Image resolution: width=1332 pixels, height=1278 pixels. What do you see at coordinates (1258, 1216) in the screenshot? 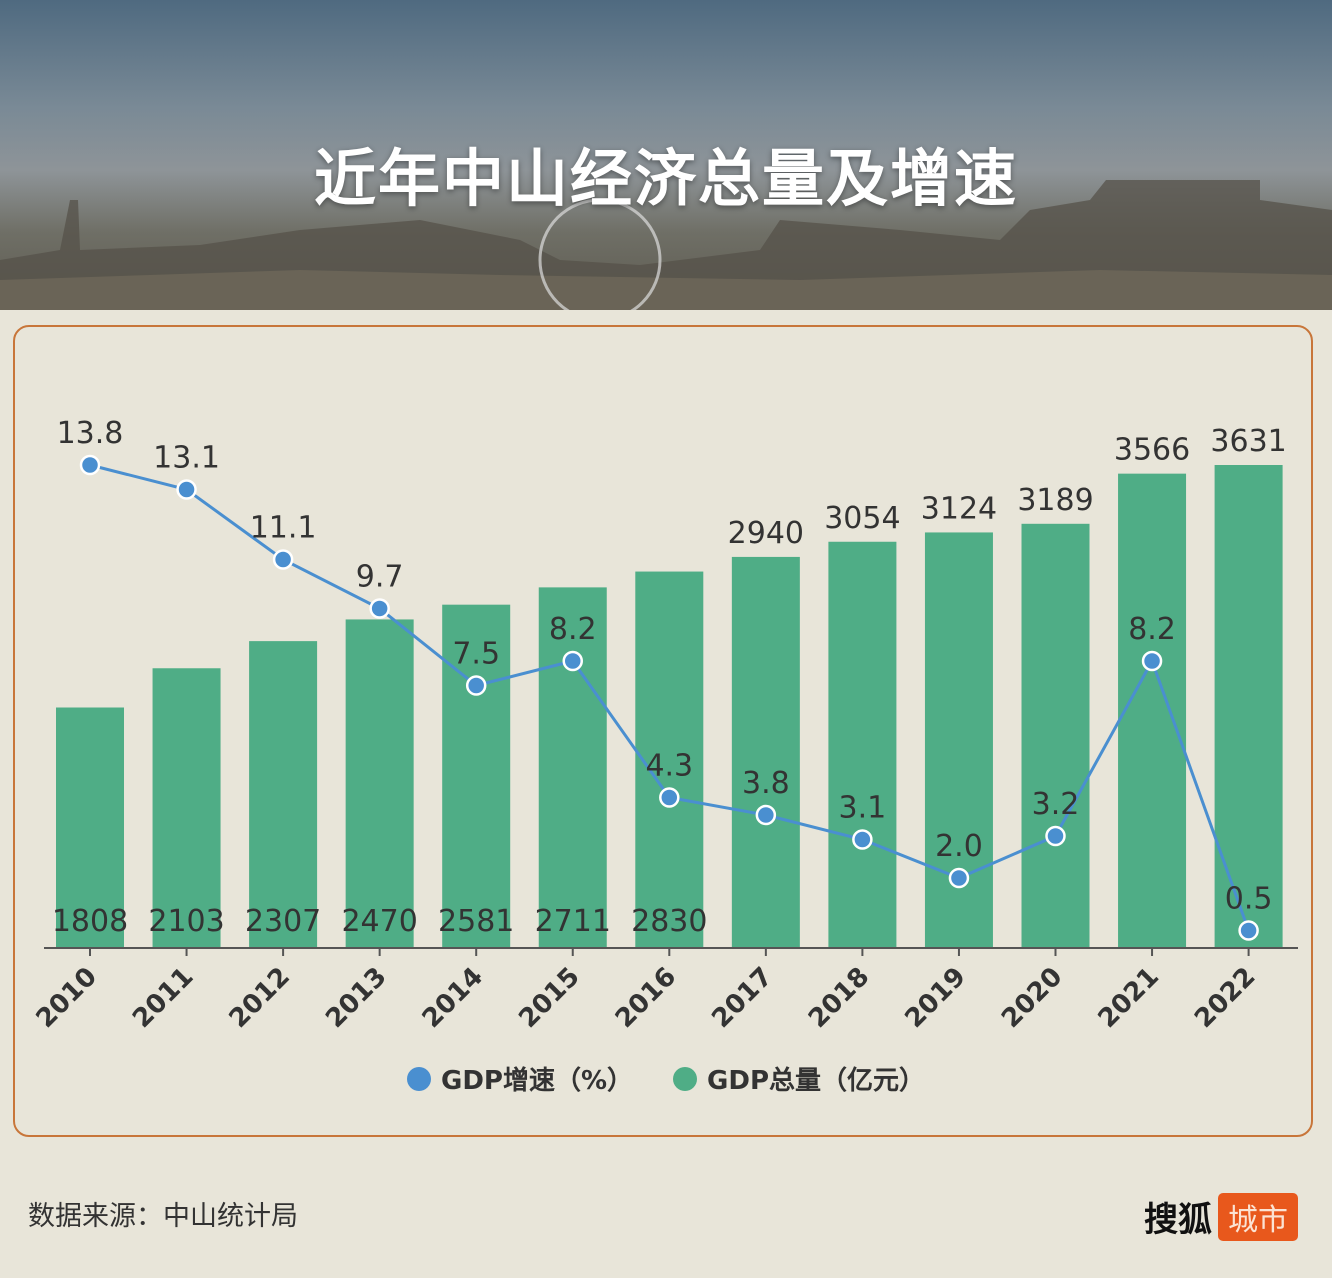
I see `logo-badge: 城市` at bounding box center [1258, 1216].